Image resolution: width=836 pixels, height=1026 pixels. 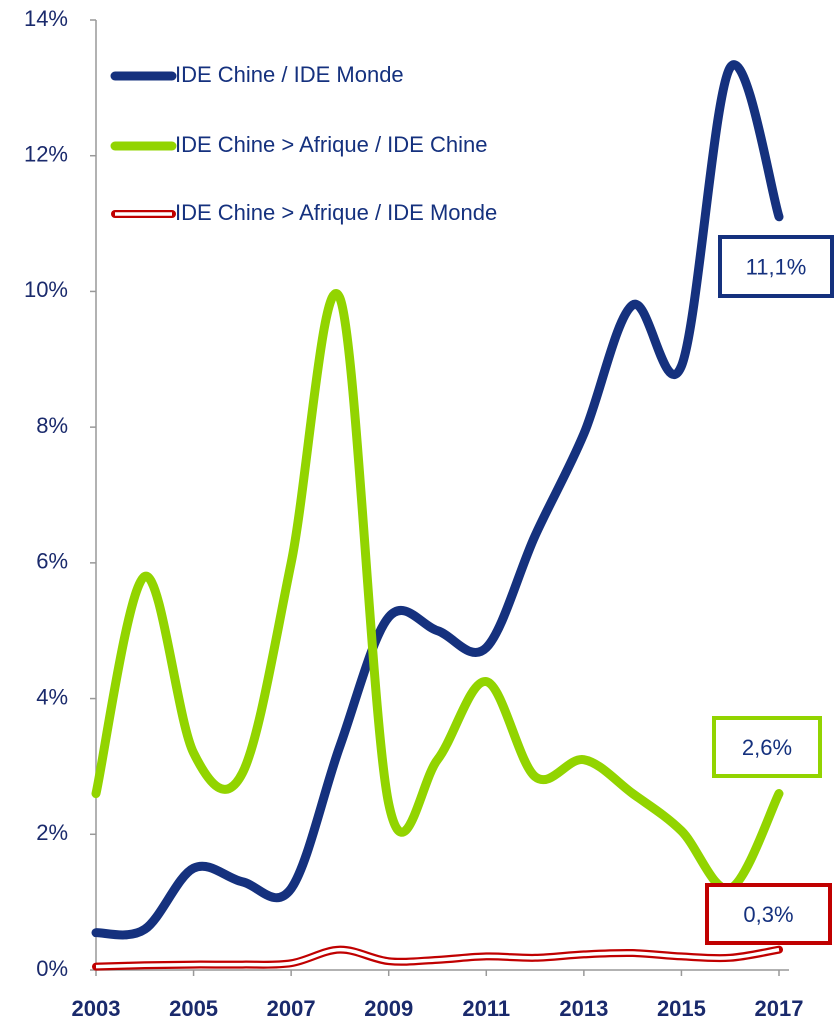 I want to click on value-label: 0,3%, so click(x=768, y=914).